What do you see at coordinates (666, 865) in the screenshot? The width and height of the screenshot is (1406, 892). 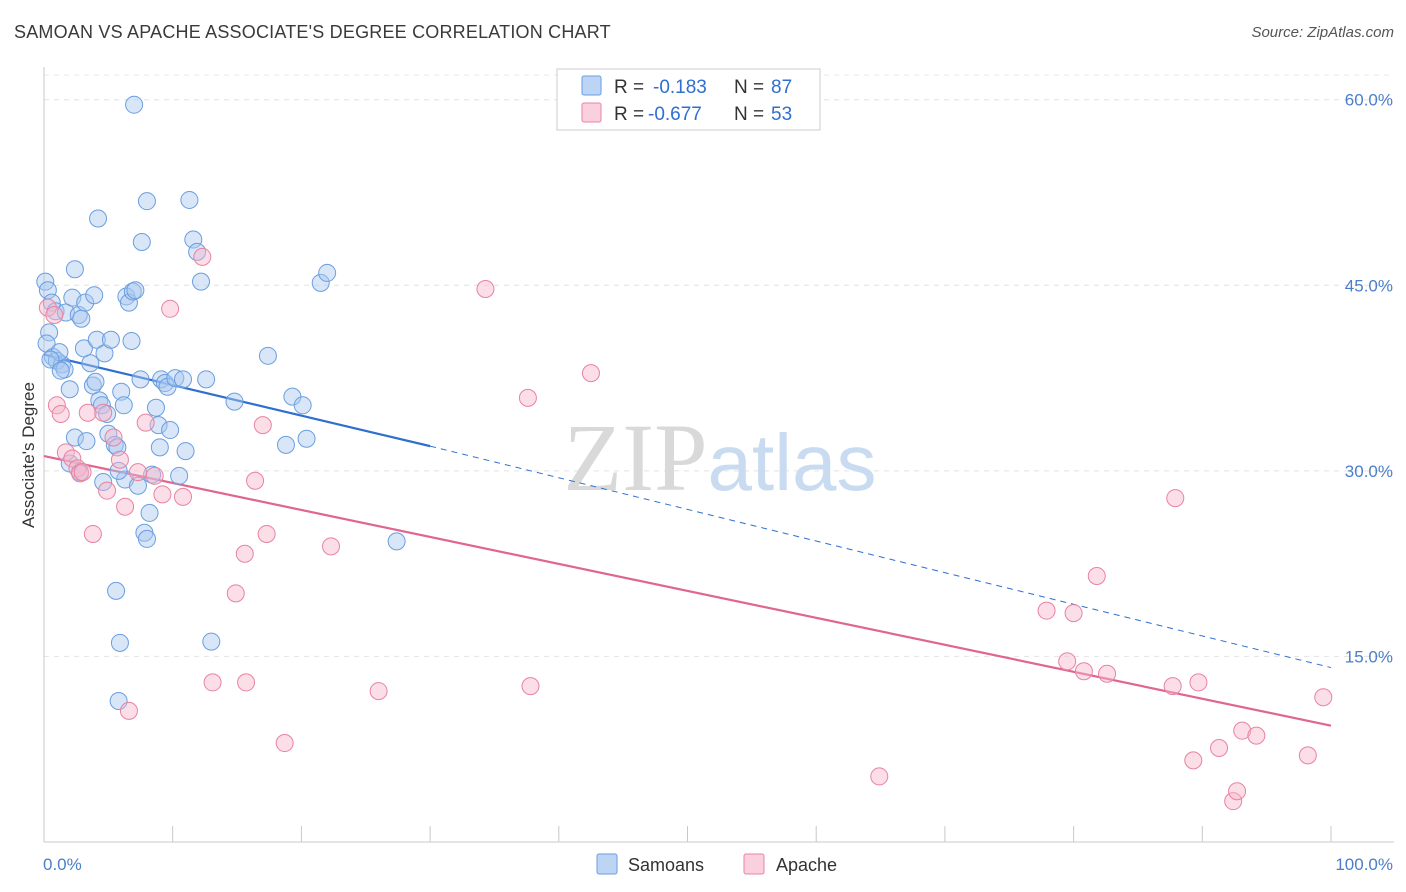 I see `bottom-legend-label-samoans: Samoans` at bounding box center [666, 865].